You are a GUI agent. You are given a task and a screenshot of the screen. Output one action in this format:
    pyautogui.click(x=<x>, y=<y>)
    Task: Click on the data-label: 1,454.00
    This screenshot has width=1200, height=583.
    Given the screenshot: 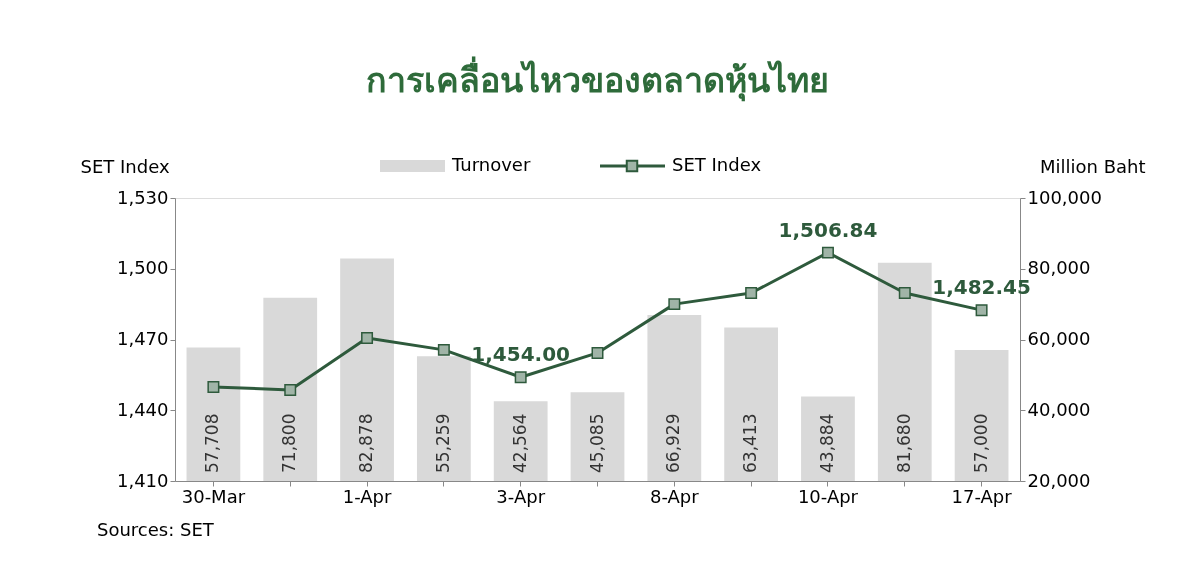 What is the action you would take?
    pyautogui.click(x=521, y=354)
    